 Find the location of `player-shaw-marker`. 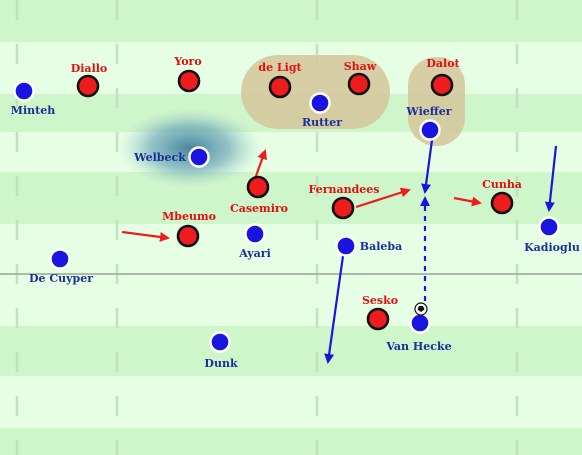

player-shaw-marker is located at coordinates (359, 84).